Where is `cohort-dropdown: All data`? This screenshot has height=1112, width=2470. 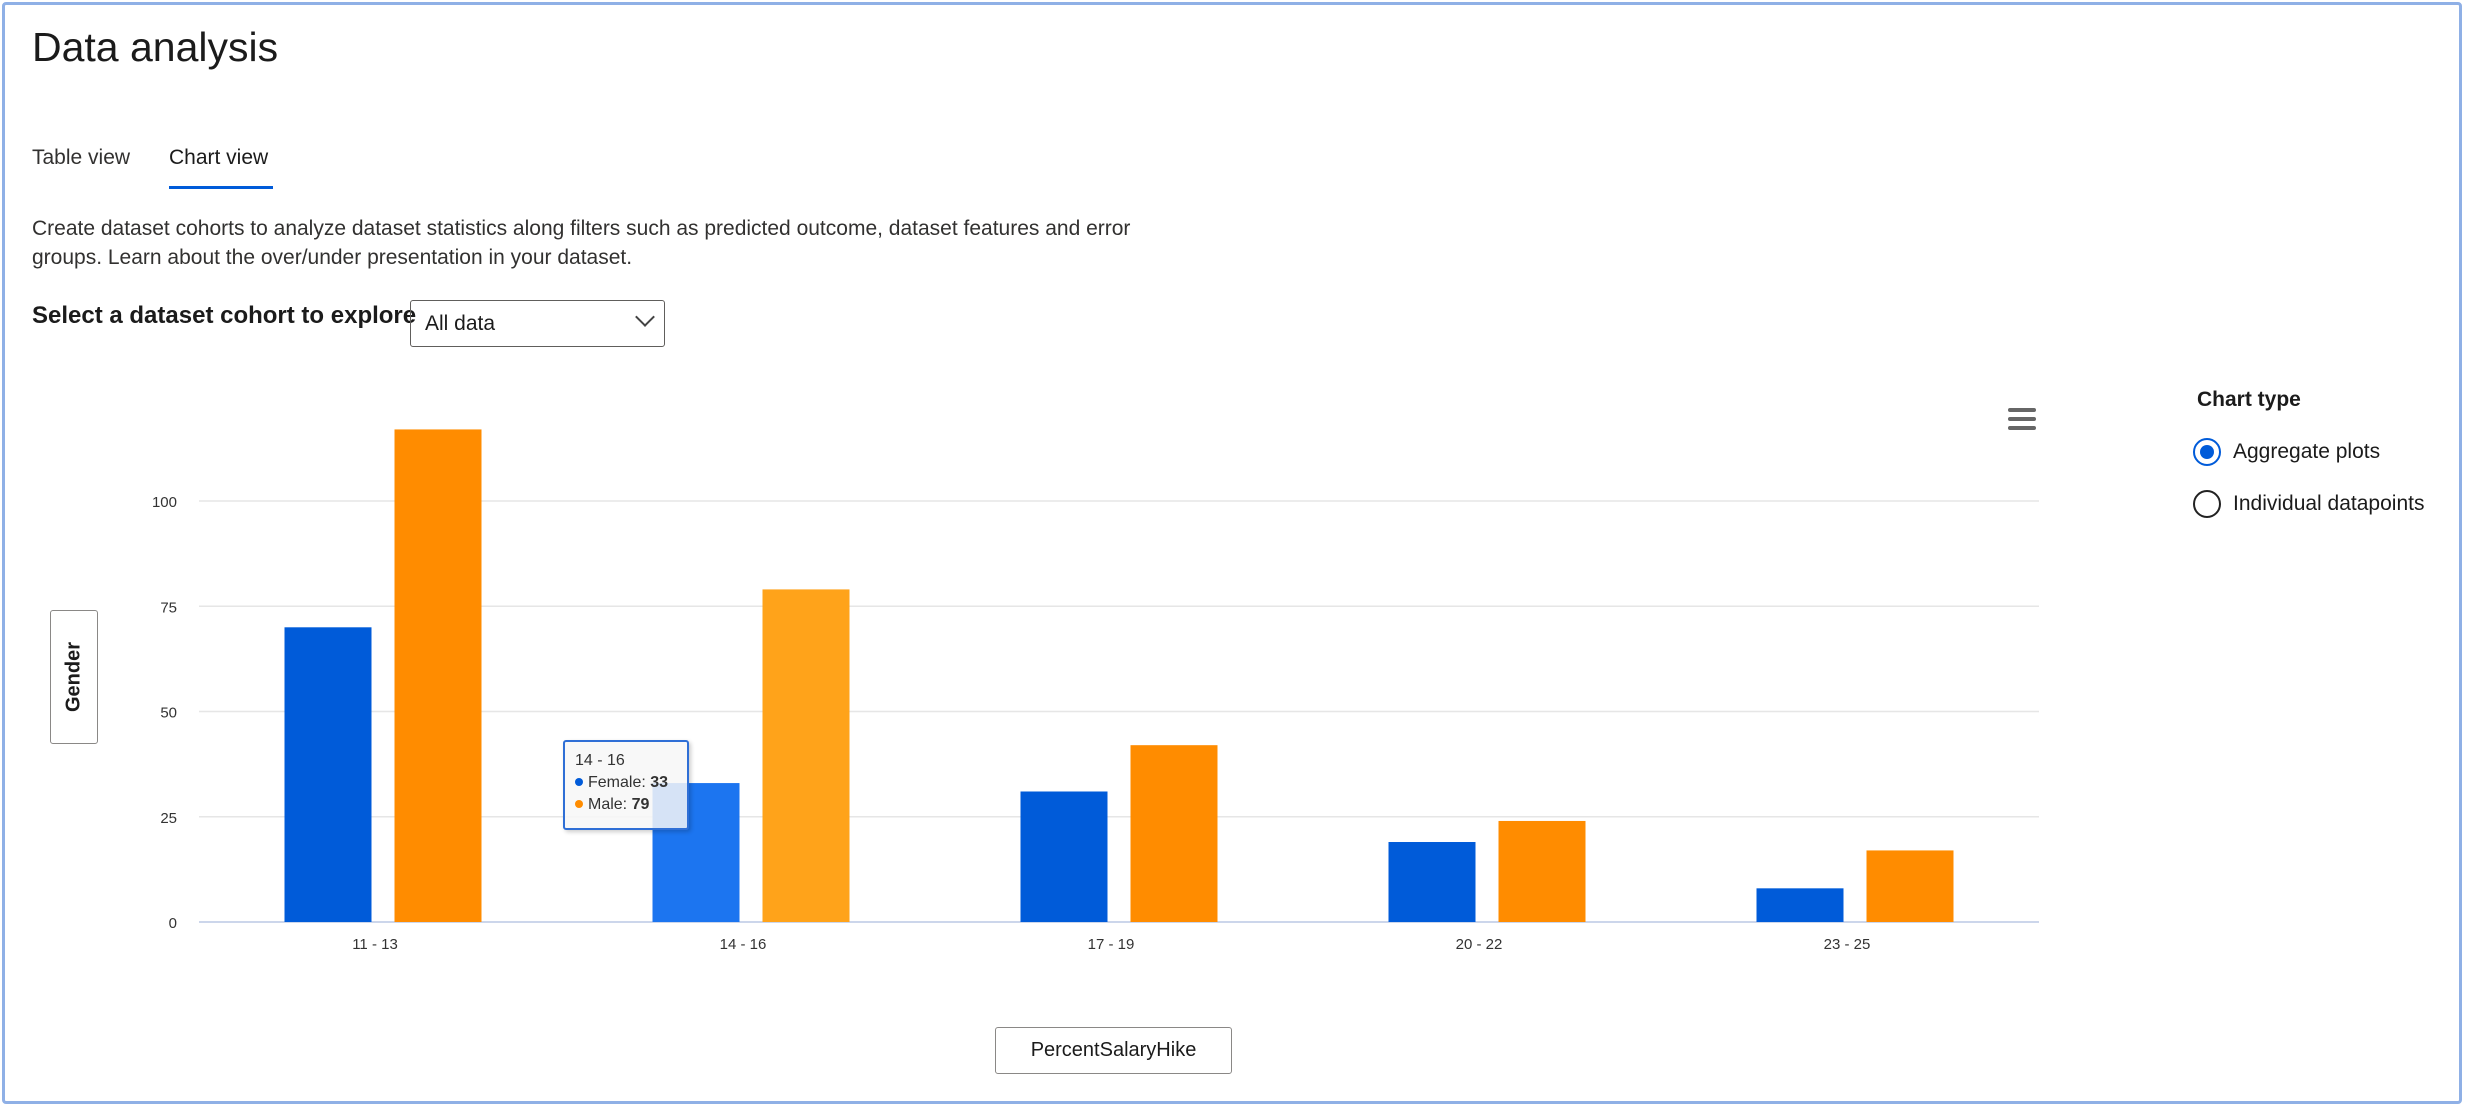 cohort-dropdown: All data is located at coordinates (537, 323).